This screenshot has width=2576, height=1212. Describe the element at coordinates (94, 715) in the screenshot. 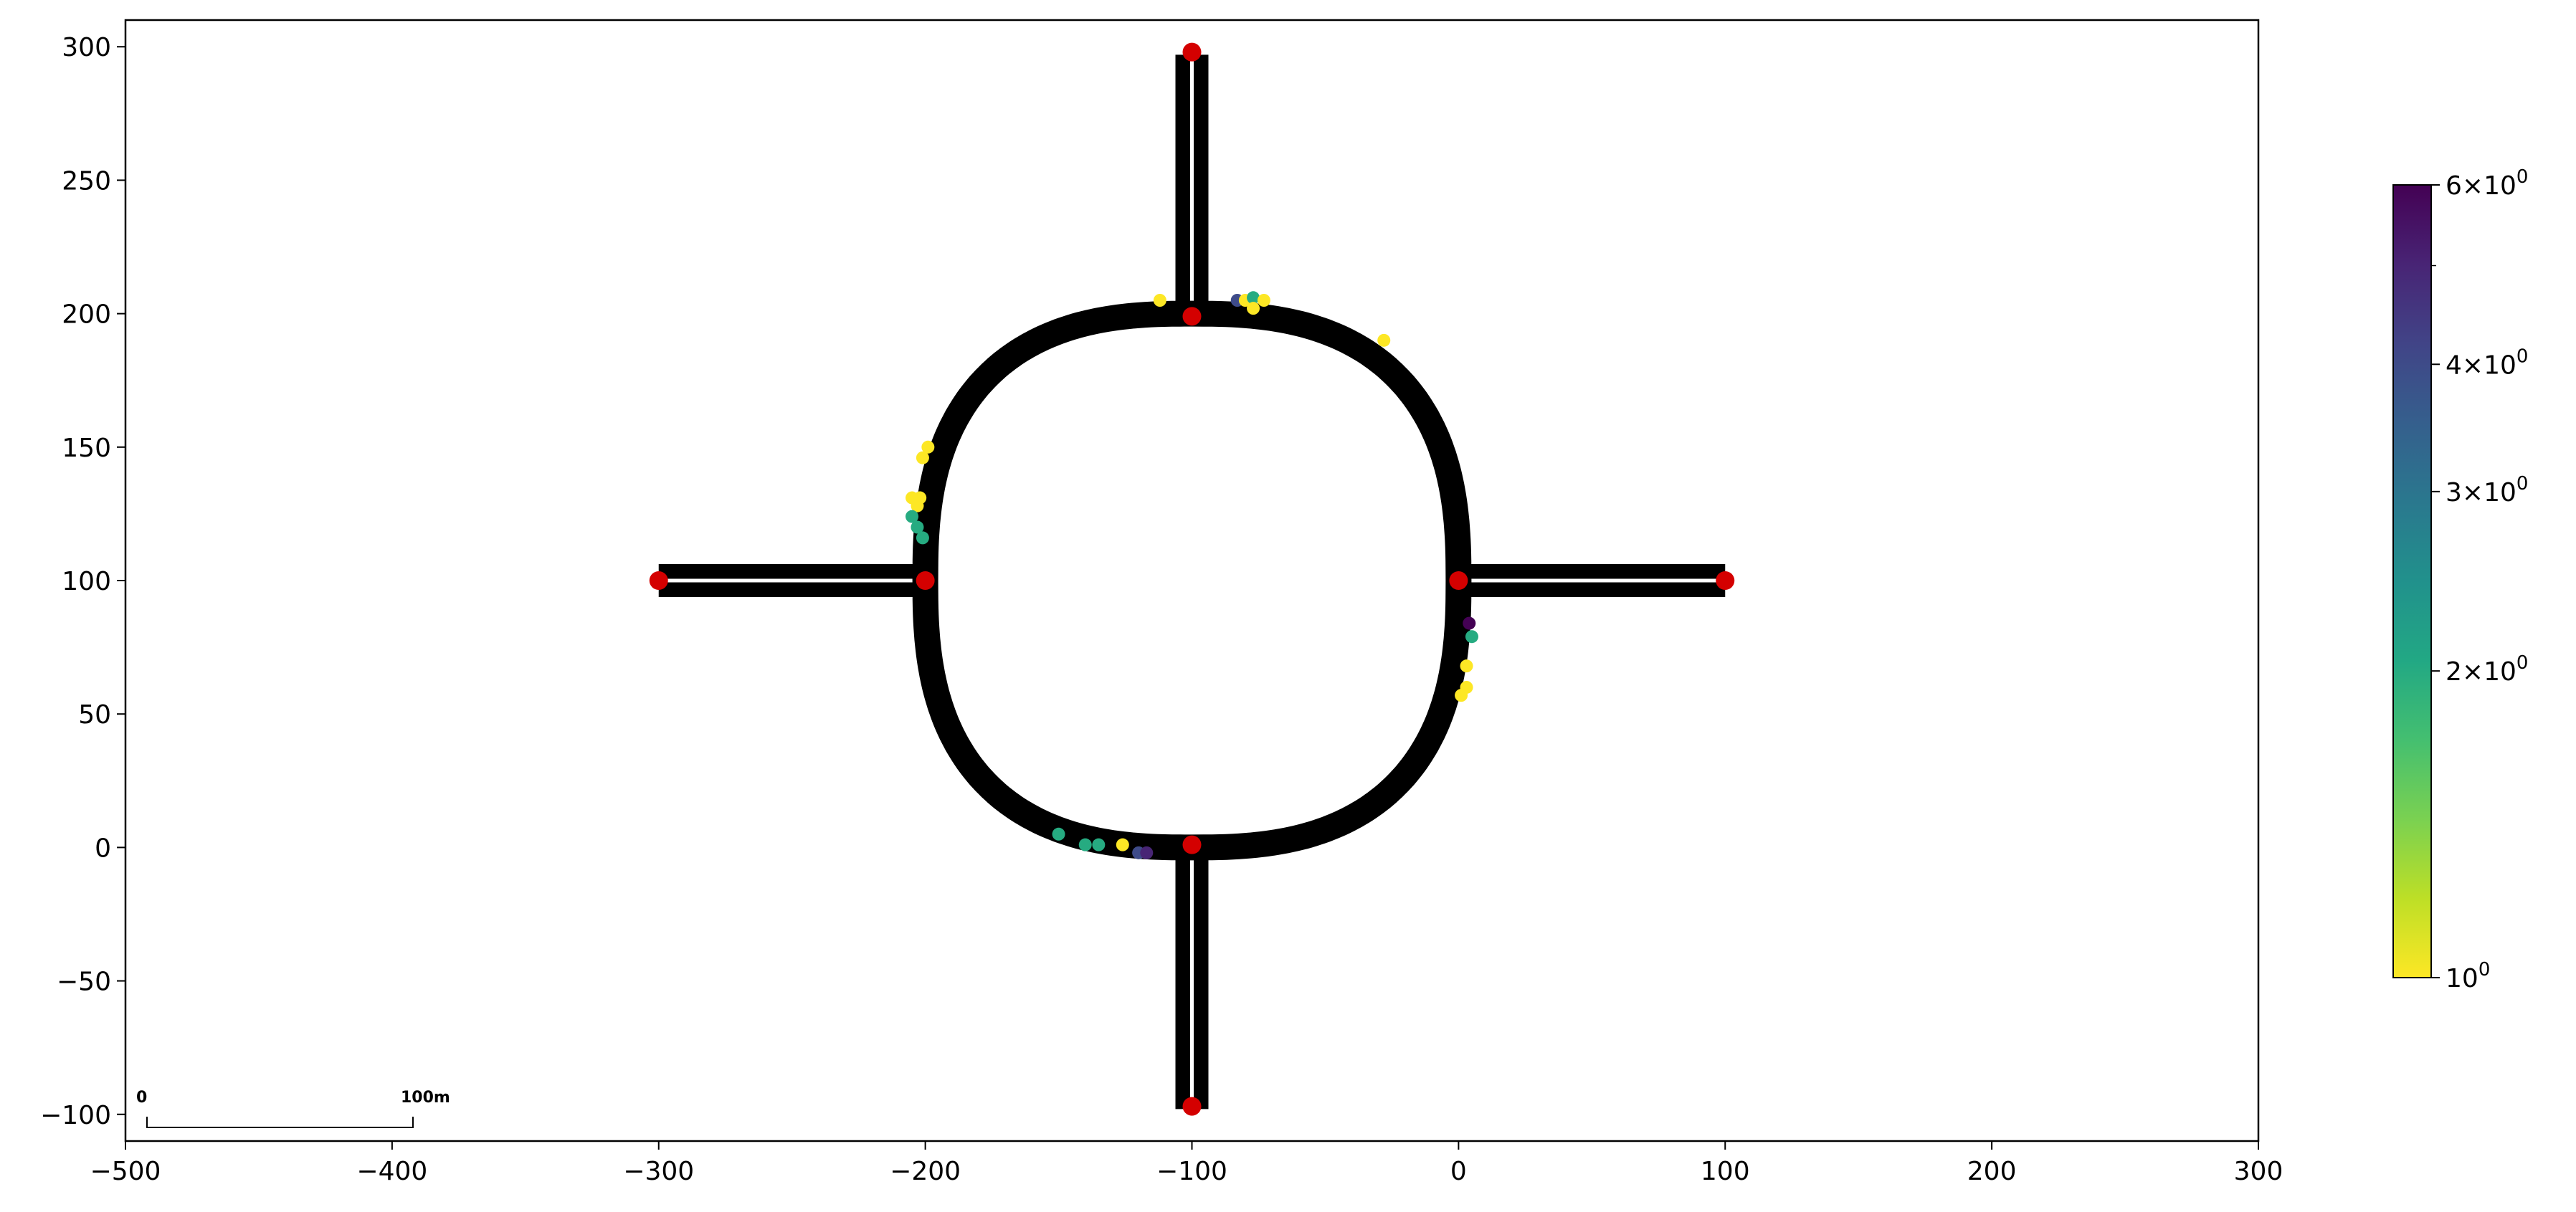

I see `y-tick-label-3: 50` at that location.